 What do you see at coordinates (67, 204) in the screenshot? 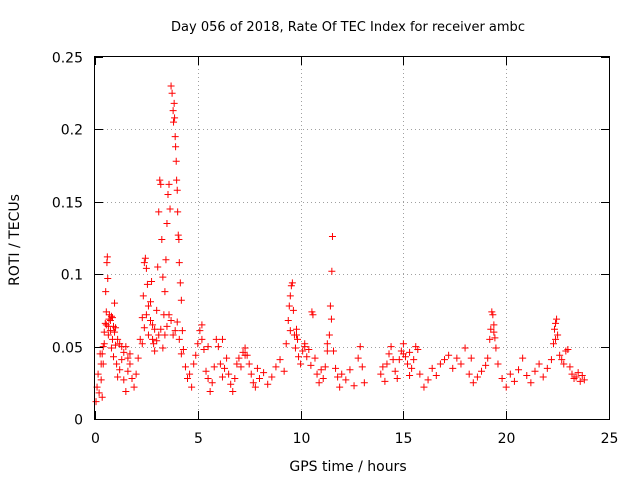
I see `y-tick-label: 0.15` at bounding box center [67, 204].